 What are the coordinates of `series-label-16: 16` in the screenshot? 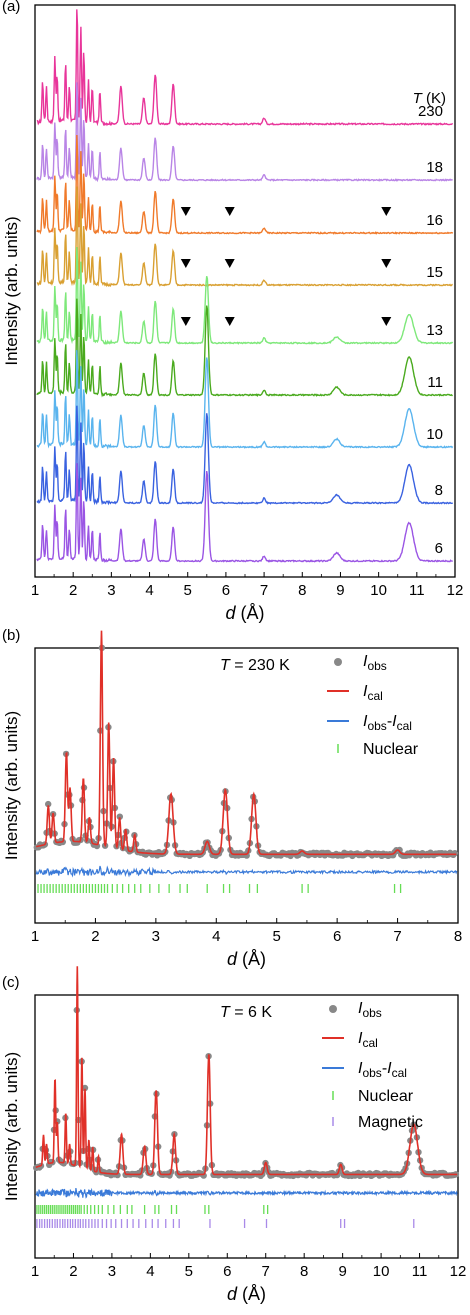 It's located at (434, 220).